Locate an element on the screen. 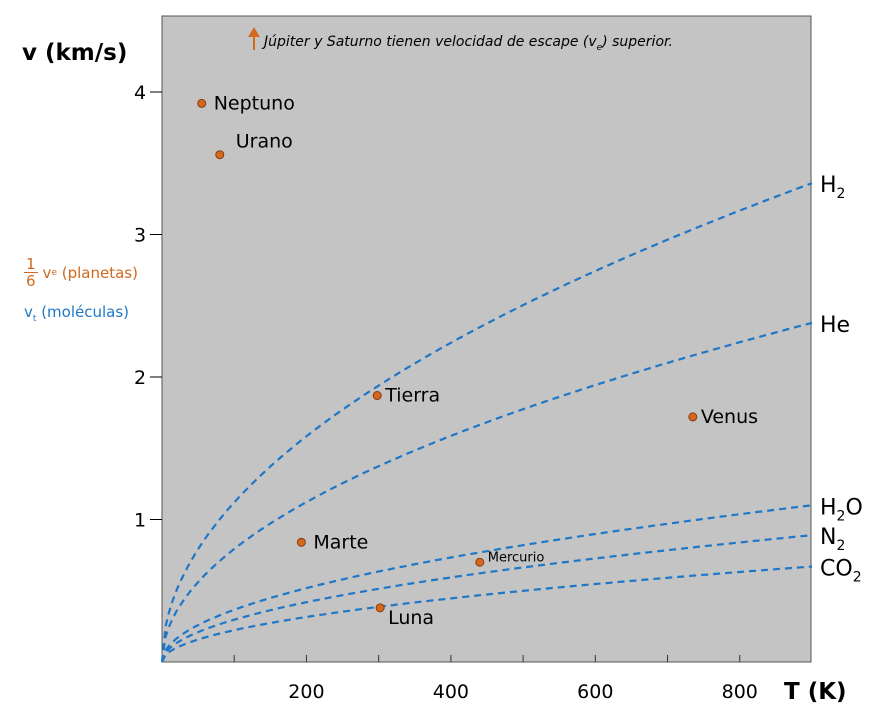  point-label-mercurio: Mercurio is located at coordinates (516, 557).